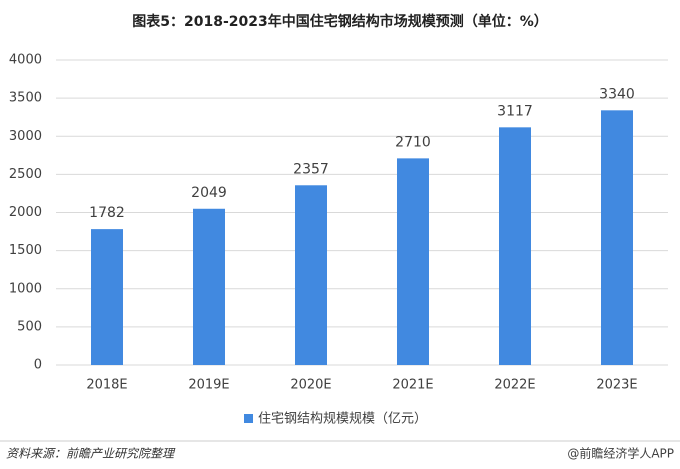 This screenshot has width=680, height=469. What do you see at coordinates (25, 98) in the screenshot?
I see `y-tick-label: 3500` at bounding box center [25, 98].